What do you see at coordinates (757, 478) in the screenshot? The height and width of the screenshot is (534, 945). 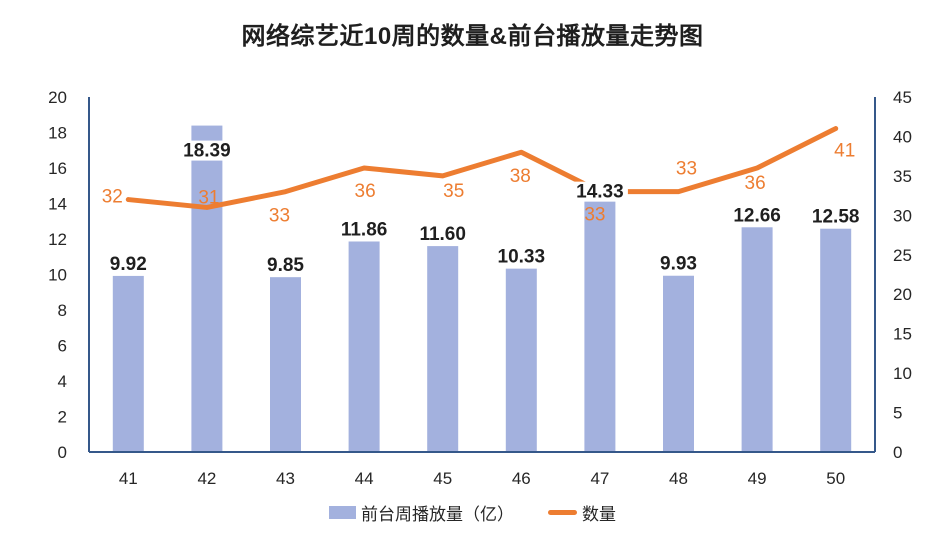 I see `x-axis-label: 49` at bounding box center [757, 478].